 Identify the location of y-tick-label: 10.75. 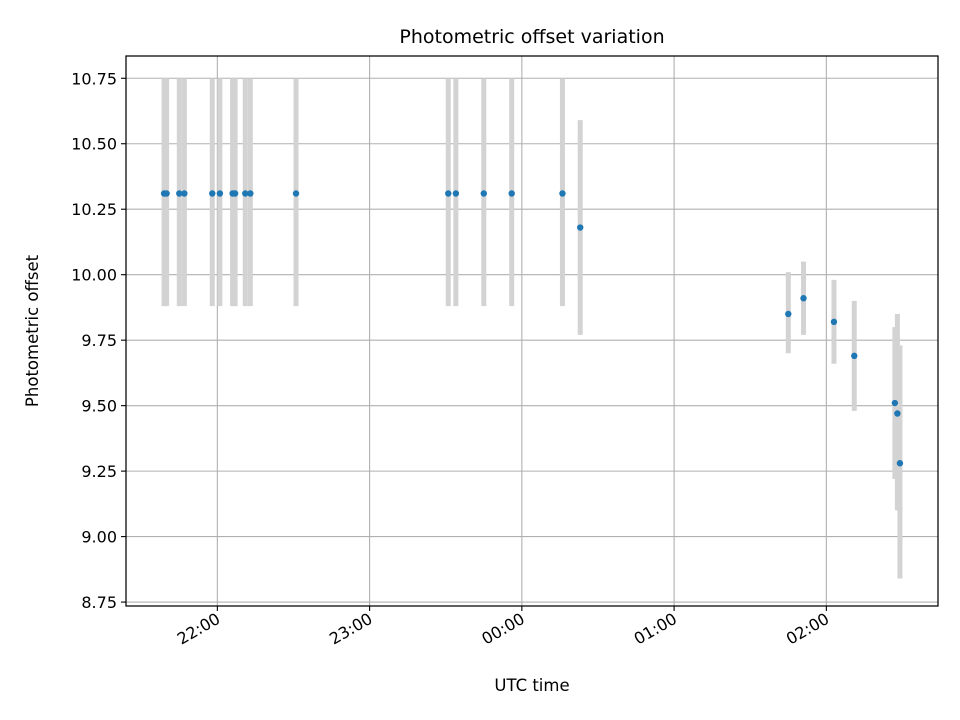
(94, 78).